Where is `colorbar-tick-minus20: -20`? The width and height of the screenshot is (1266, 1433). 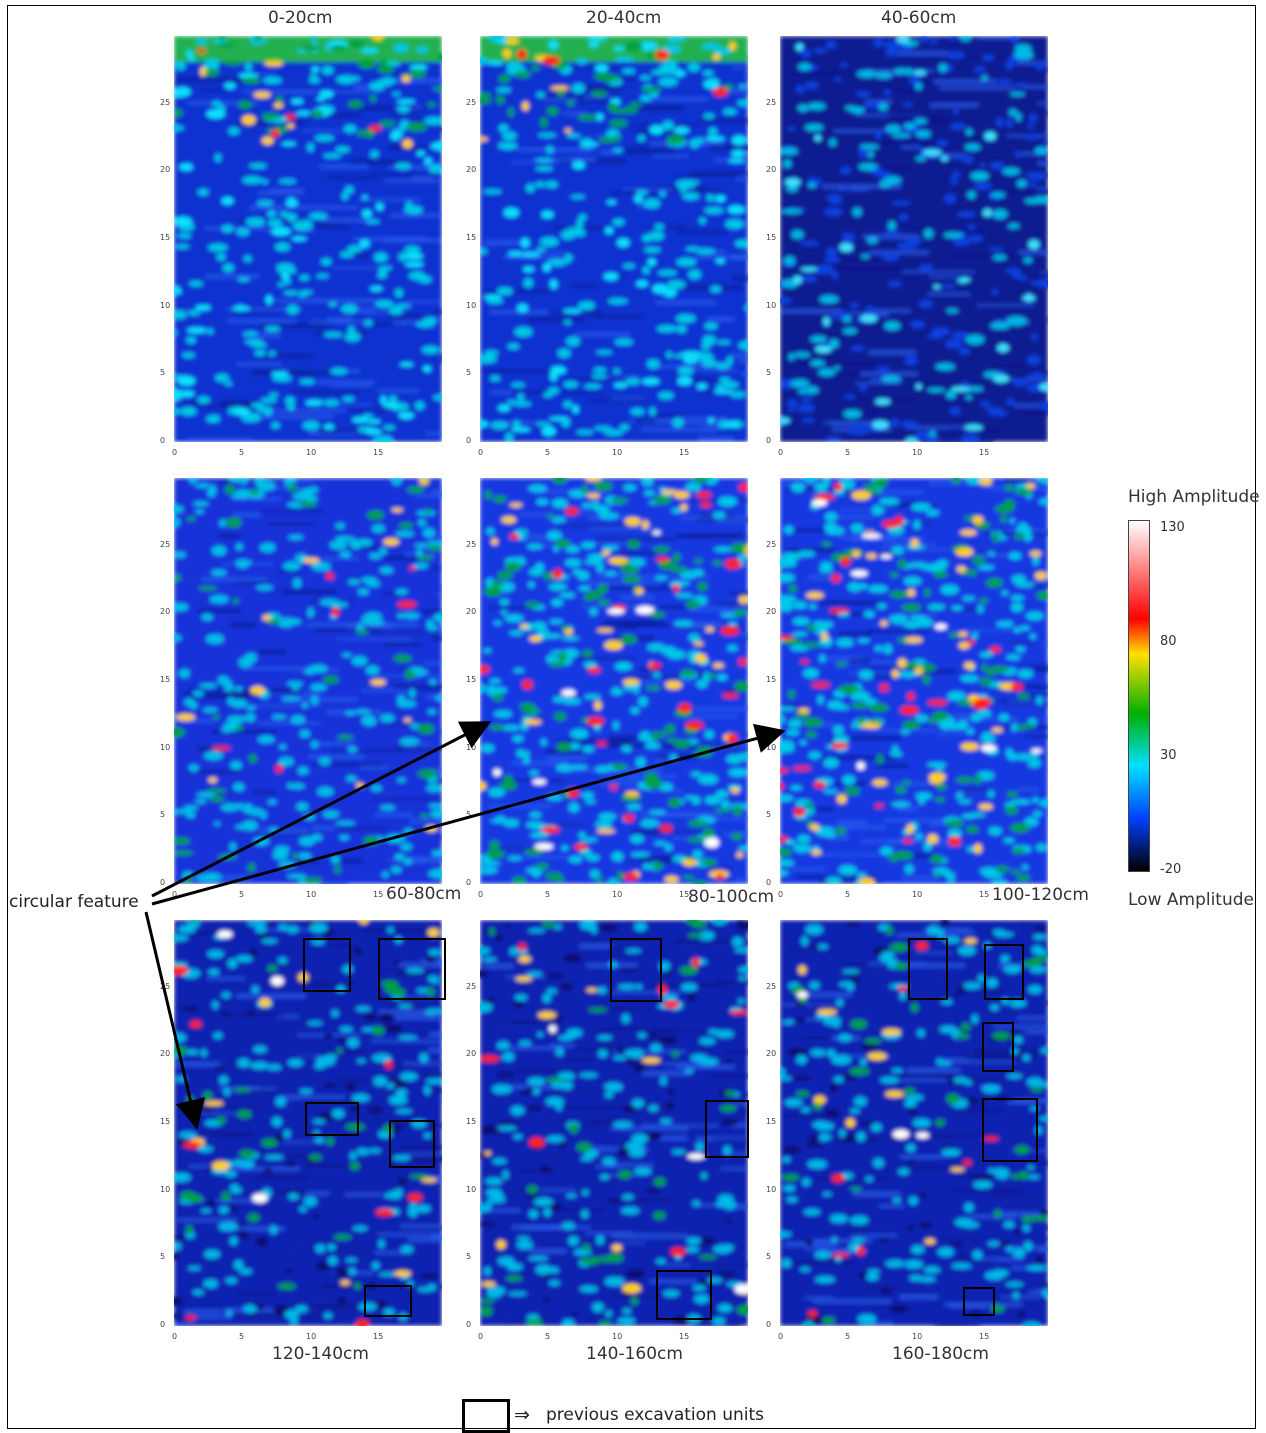 colorbar-tick-minus20: -20 is located at coordinates (1171, 869).